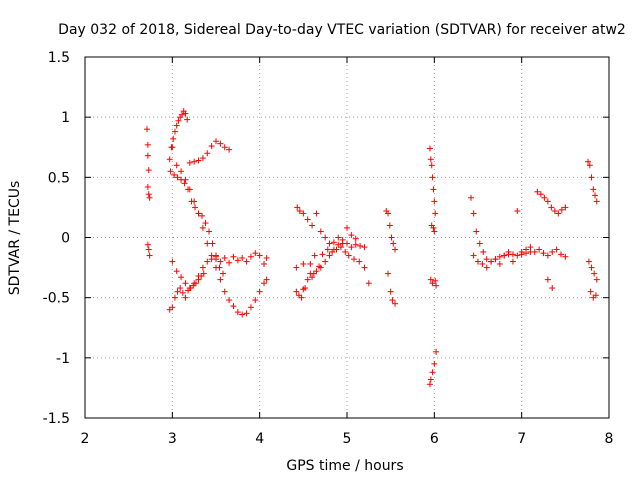 The height and width of the screenshot is (480, 640). Describe the element at coordinates (609, 439) in the screenshot. I see `x-tick-label: 8` at that location.